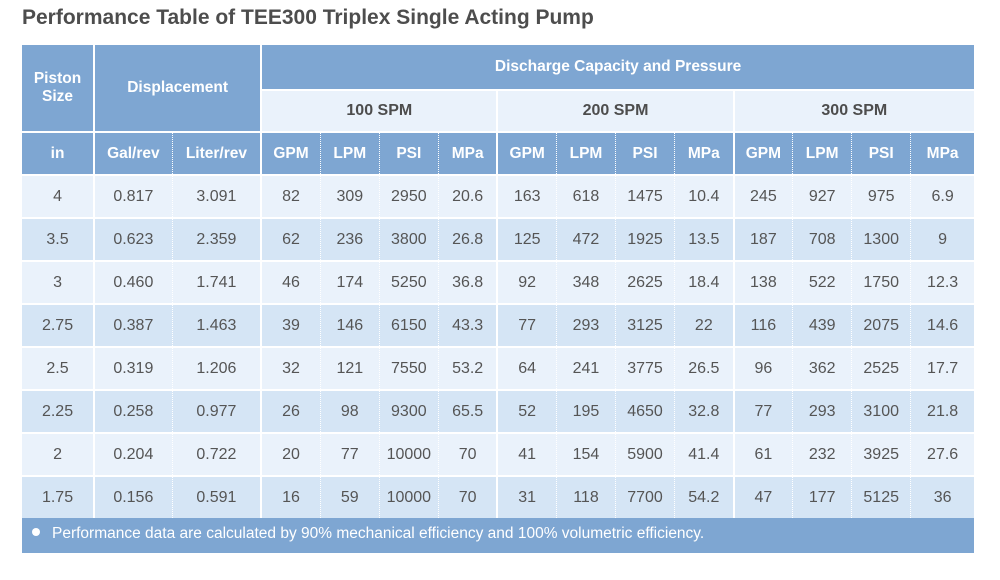 This screenshot has width=1000, height=580. What do you see at coordinates (942, 496) in the screenshot?
I see `table-cell: 36` at bounding box center [942, 496].